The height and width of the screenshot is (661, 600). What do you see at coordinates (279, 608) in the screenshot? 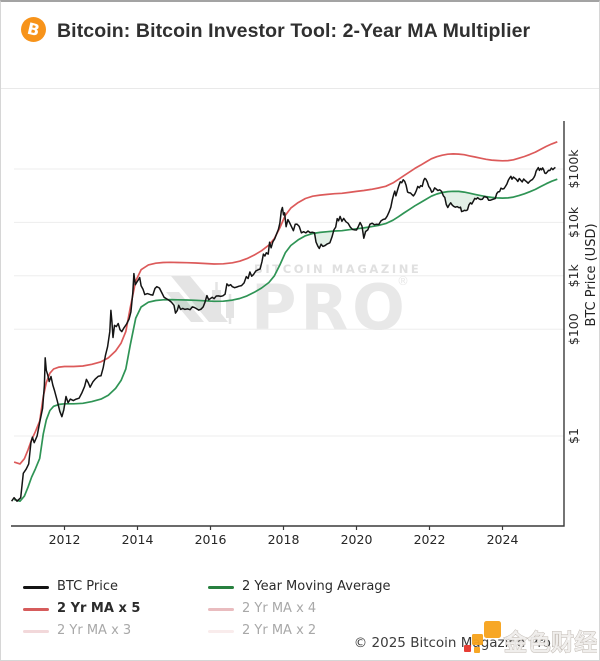
I see `legend-label: 2 Yr MA x 4` at bounding box center [279, 608].